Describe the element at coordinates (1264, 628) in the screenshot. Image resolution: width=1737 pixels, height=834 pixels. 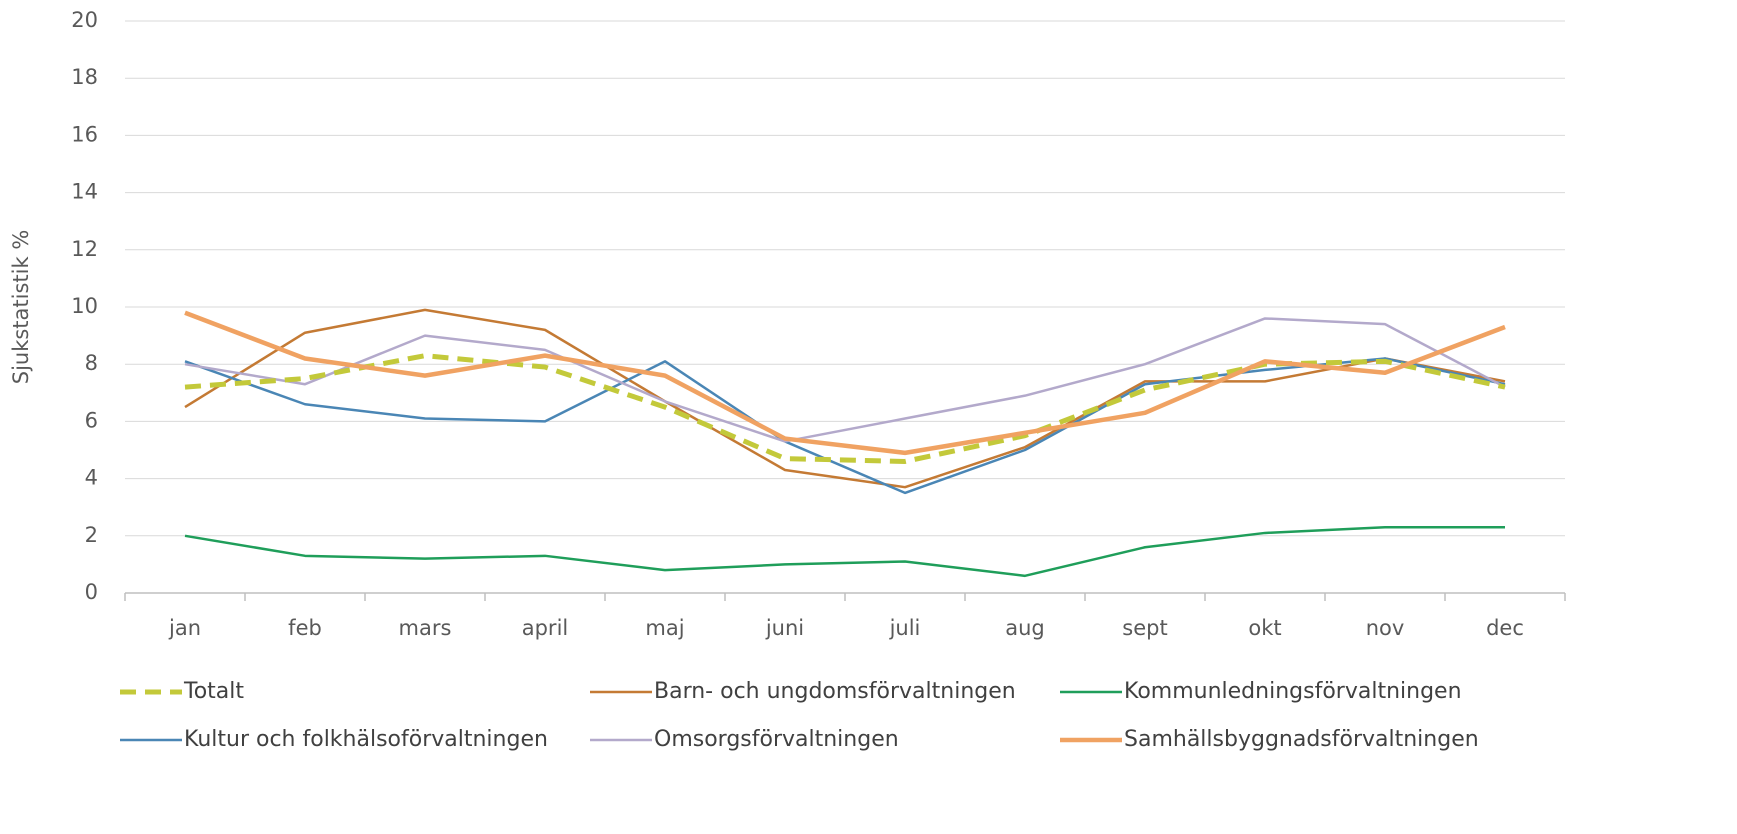
I see `x-tick-label: okt` at that location.